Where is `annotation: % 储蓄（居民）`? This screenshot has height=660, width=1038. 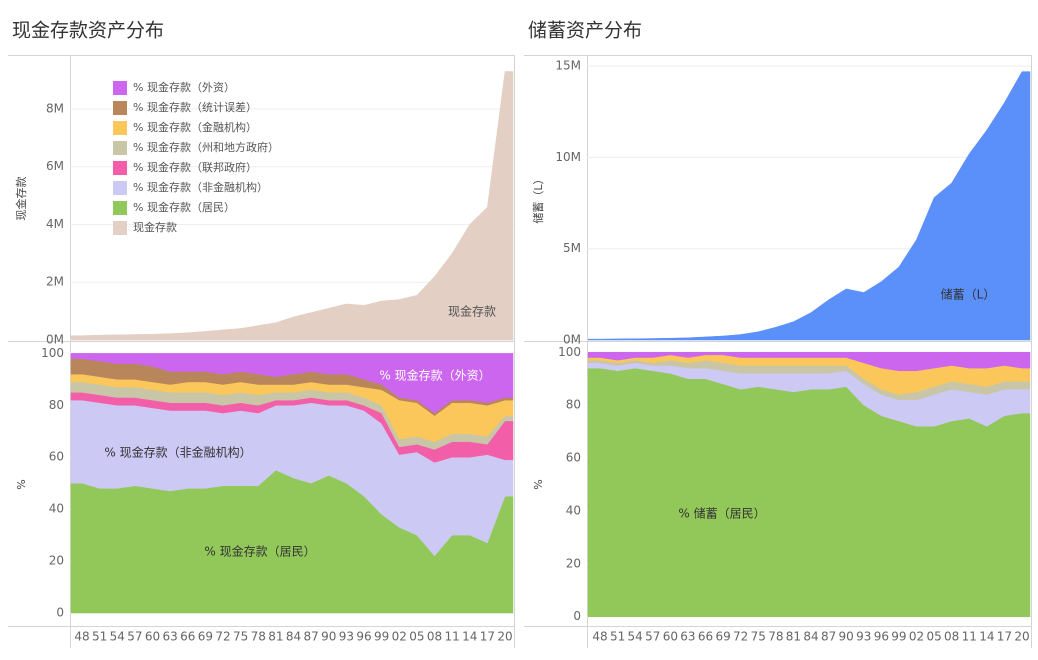
annotation: % 储蓄（居民） is located at coordinates (721, 513).